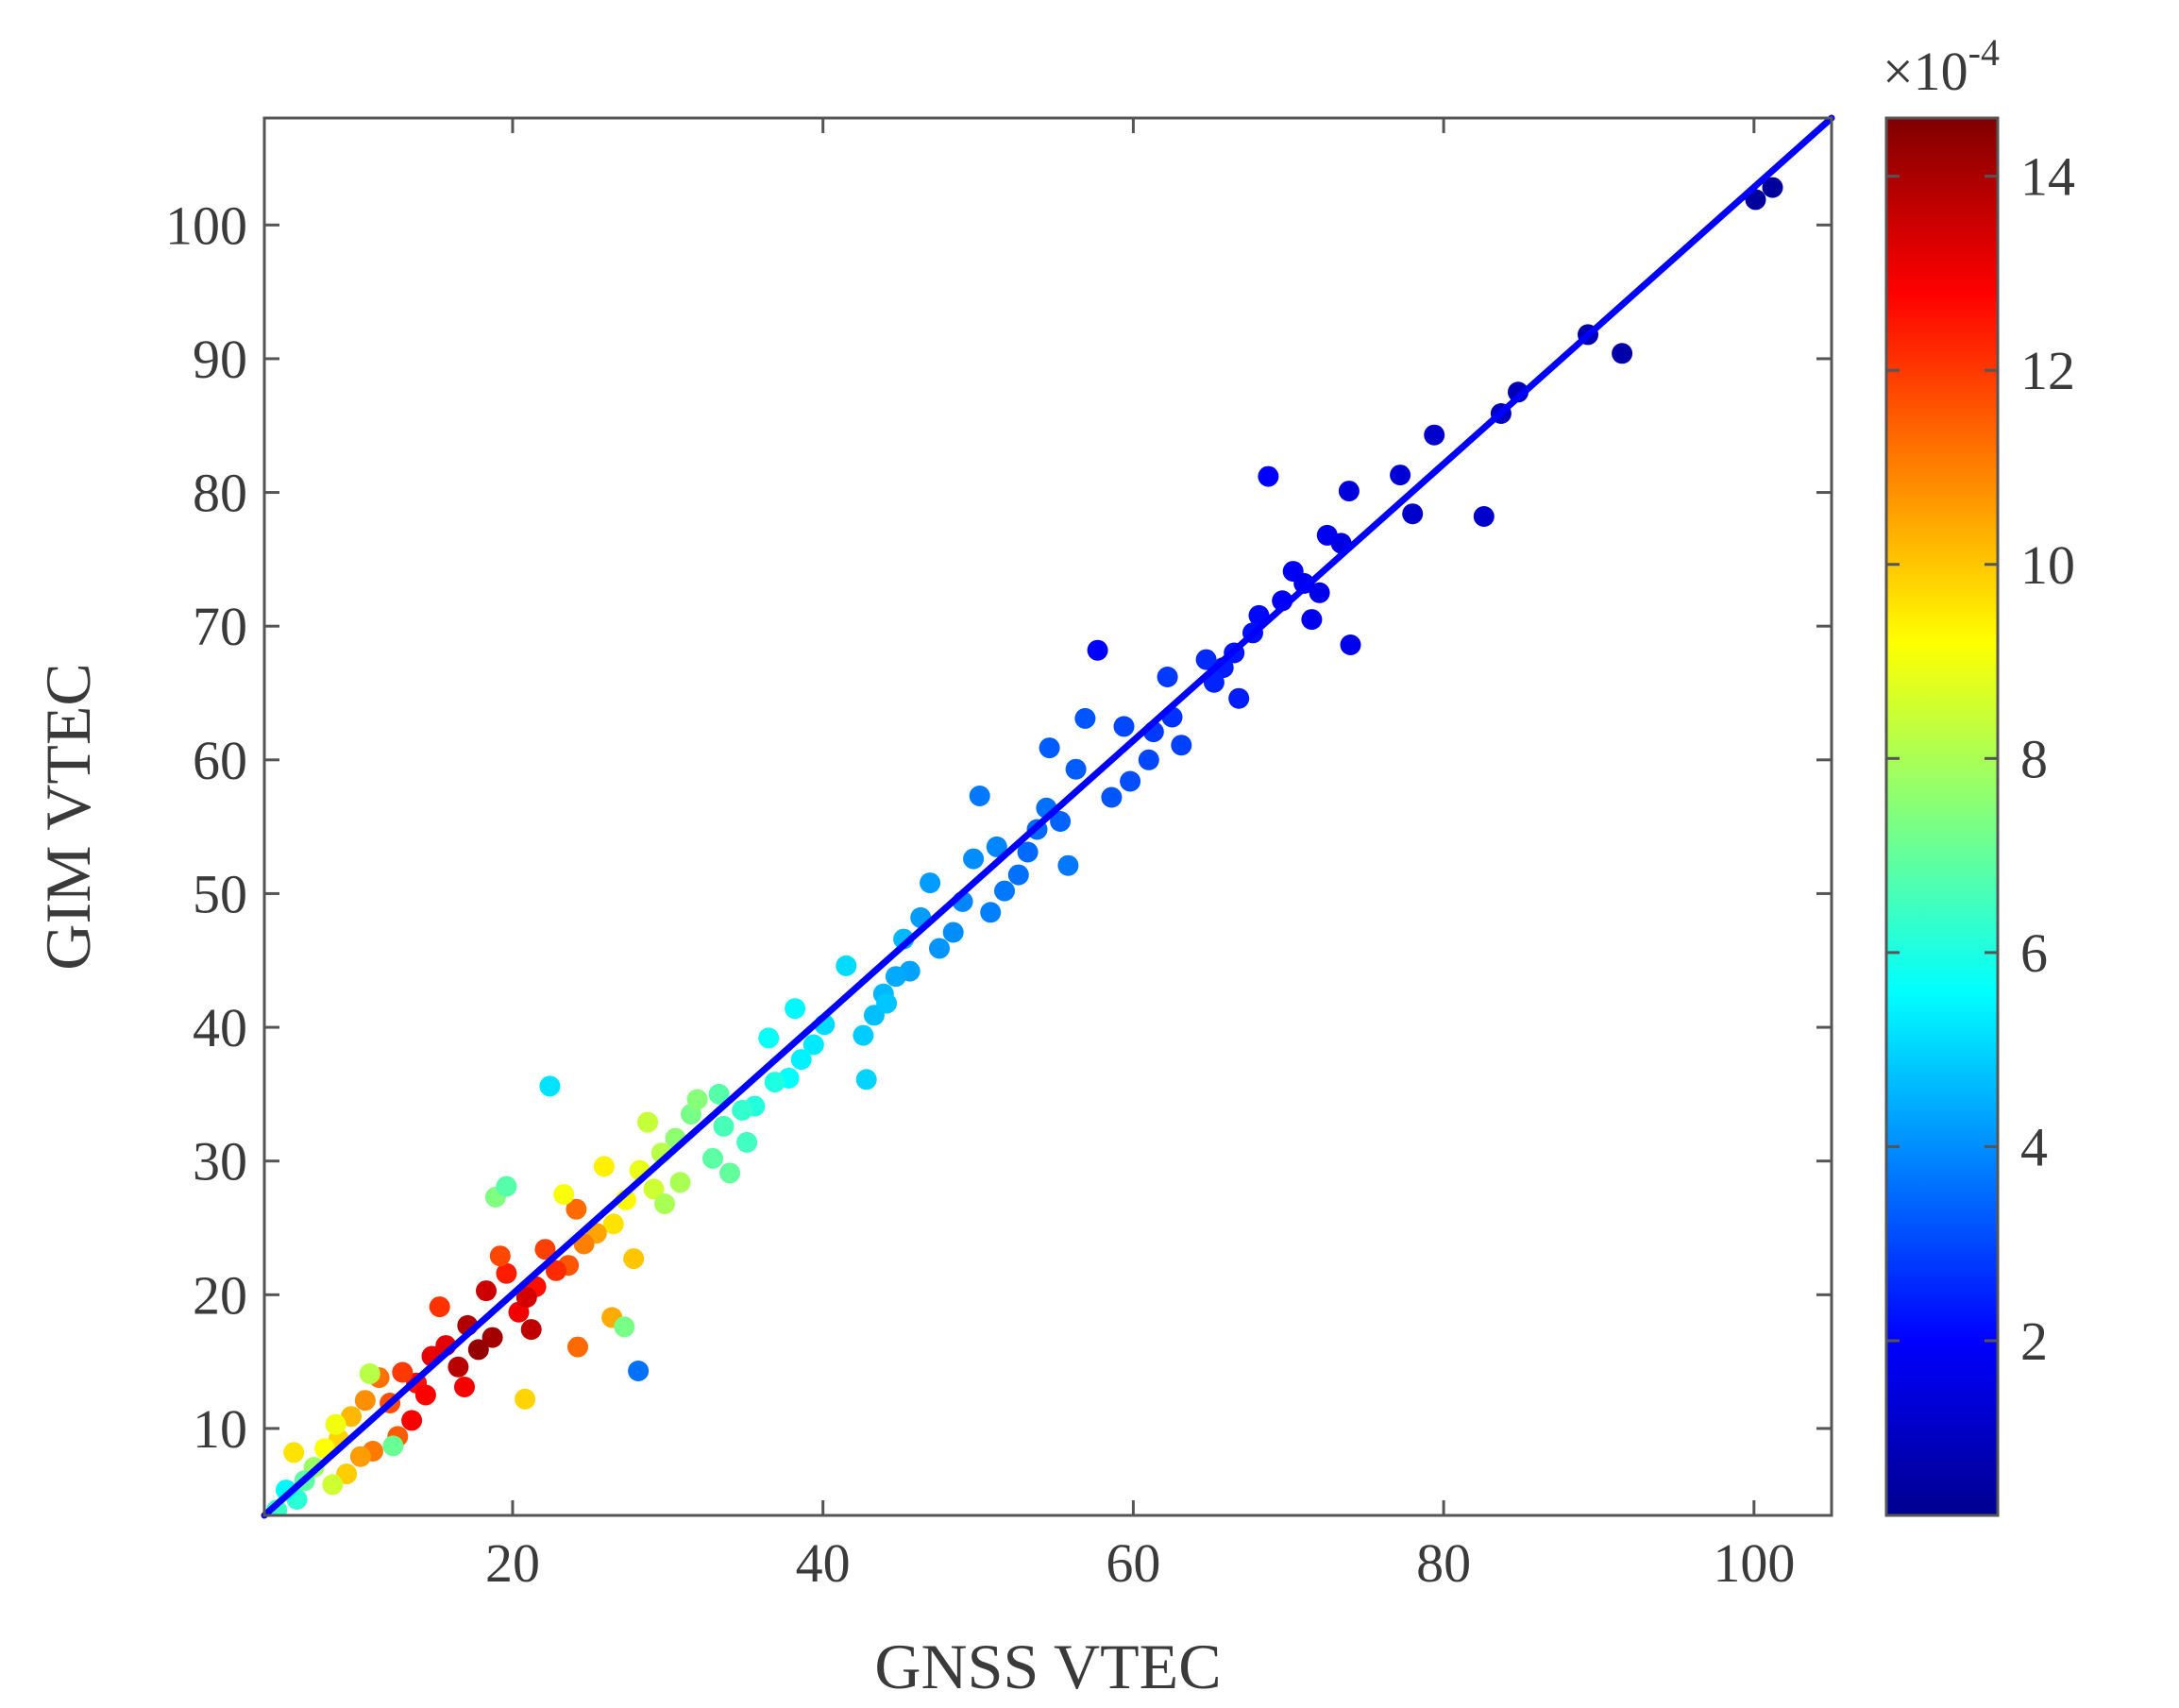  Describe the element at coordinates (2034, 1146) in the screenshot. I see `colorbar-tick-label: 4` at that location.